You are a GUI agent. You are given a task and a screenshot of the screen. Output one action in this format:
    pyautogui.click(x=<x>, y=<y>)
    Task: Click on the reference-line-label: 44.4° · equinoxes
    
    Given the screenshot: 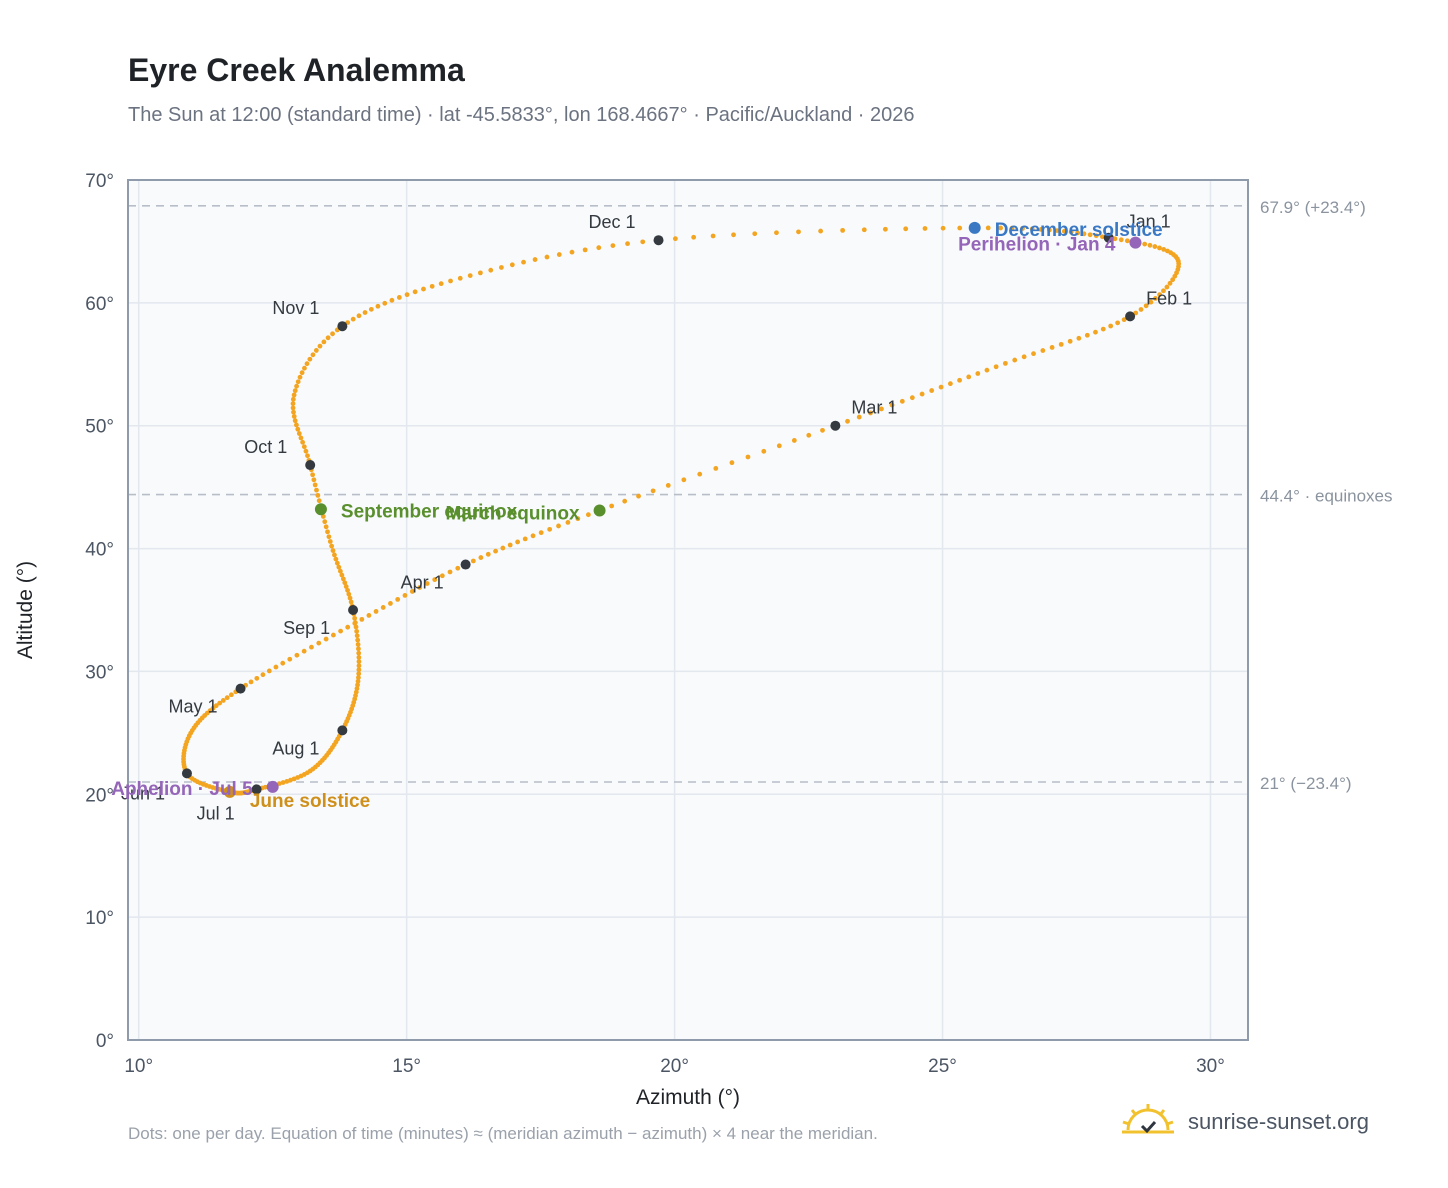 What is the action you would take?
    pyautogui.click(x=1326, y=496)
    